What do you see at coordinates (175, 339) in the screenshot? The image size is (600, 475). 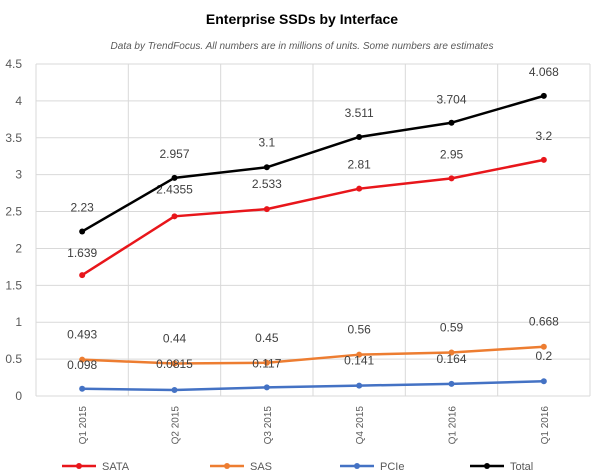 I see `data-label: 0.44` at bounding box center [175, 339].